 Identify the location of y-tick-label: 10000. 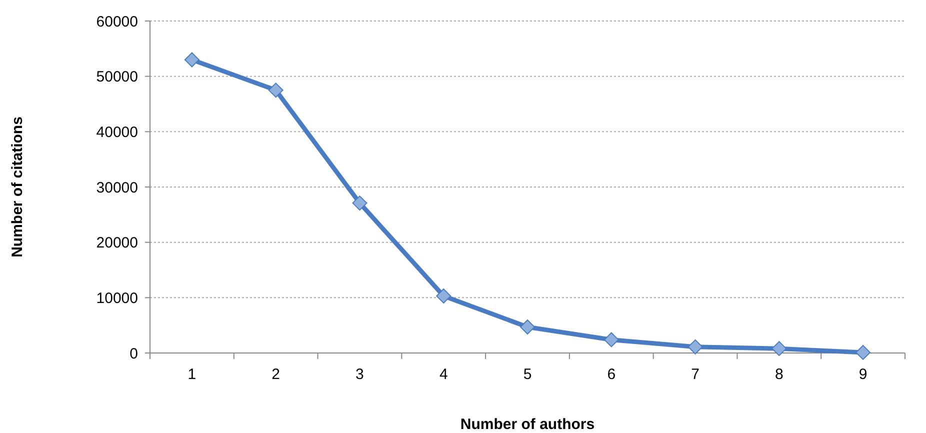
(117, 298).